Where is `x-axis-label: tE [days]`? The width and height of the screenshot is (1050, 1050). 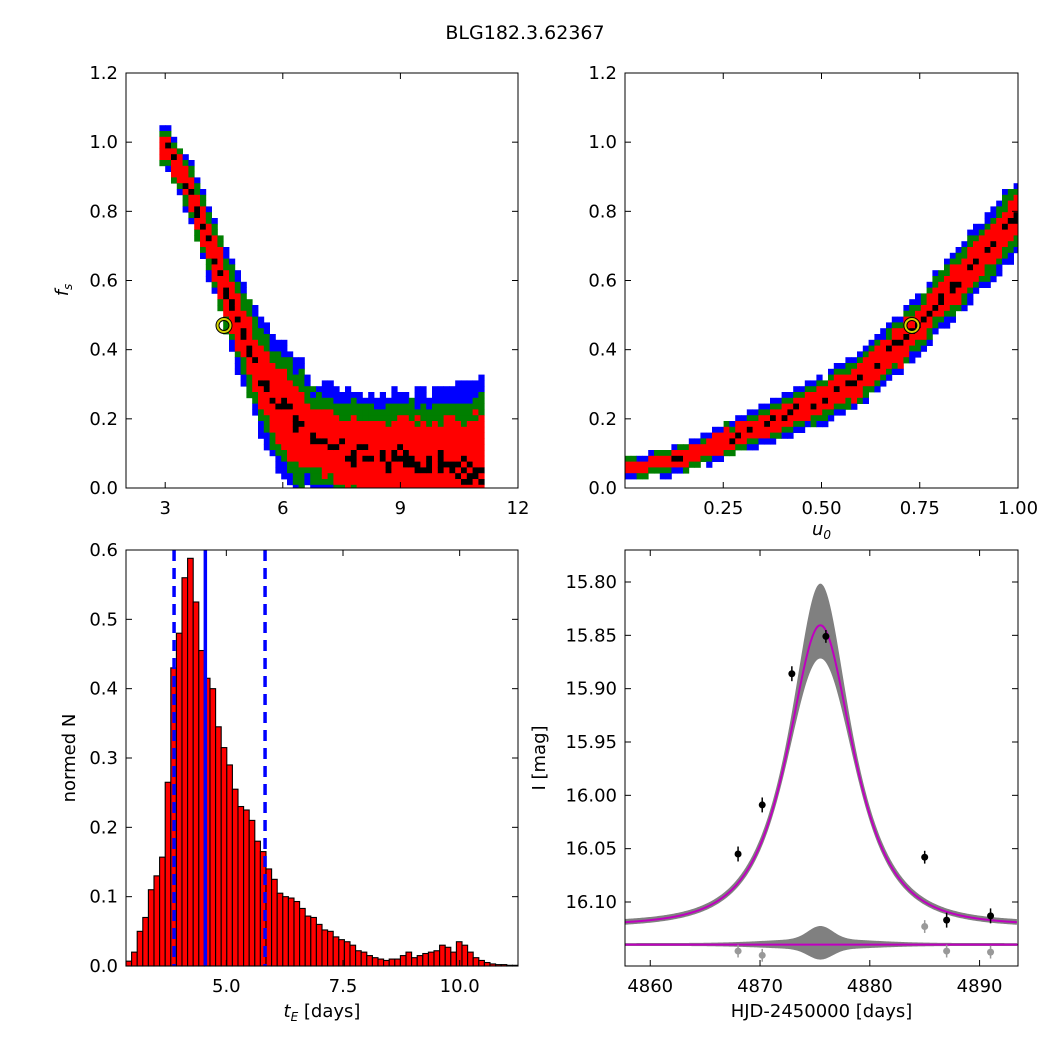 x-axis-label: tE [days] is located at coordinates (322, 1012).